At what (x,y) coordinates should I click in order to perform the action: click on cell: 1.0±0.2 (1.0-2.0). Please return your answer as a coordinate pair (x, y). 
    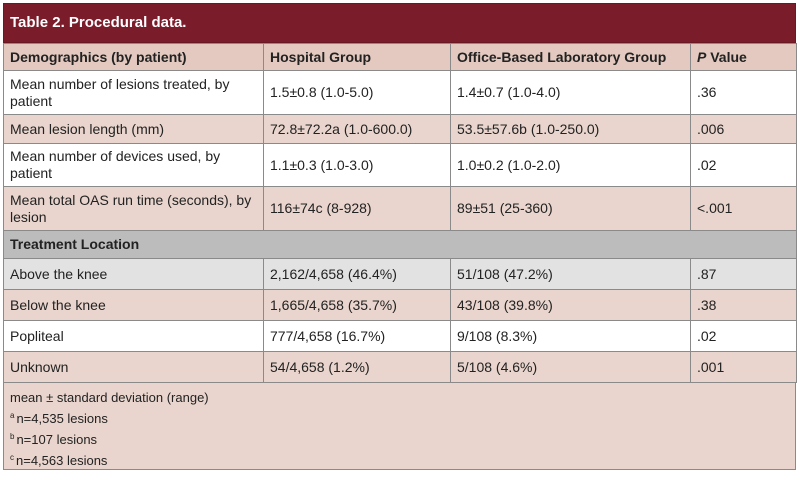
    Looking at the image, I should click on (570, 165).